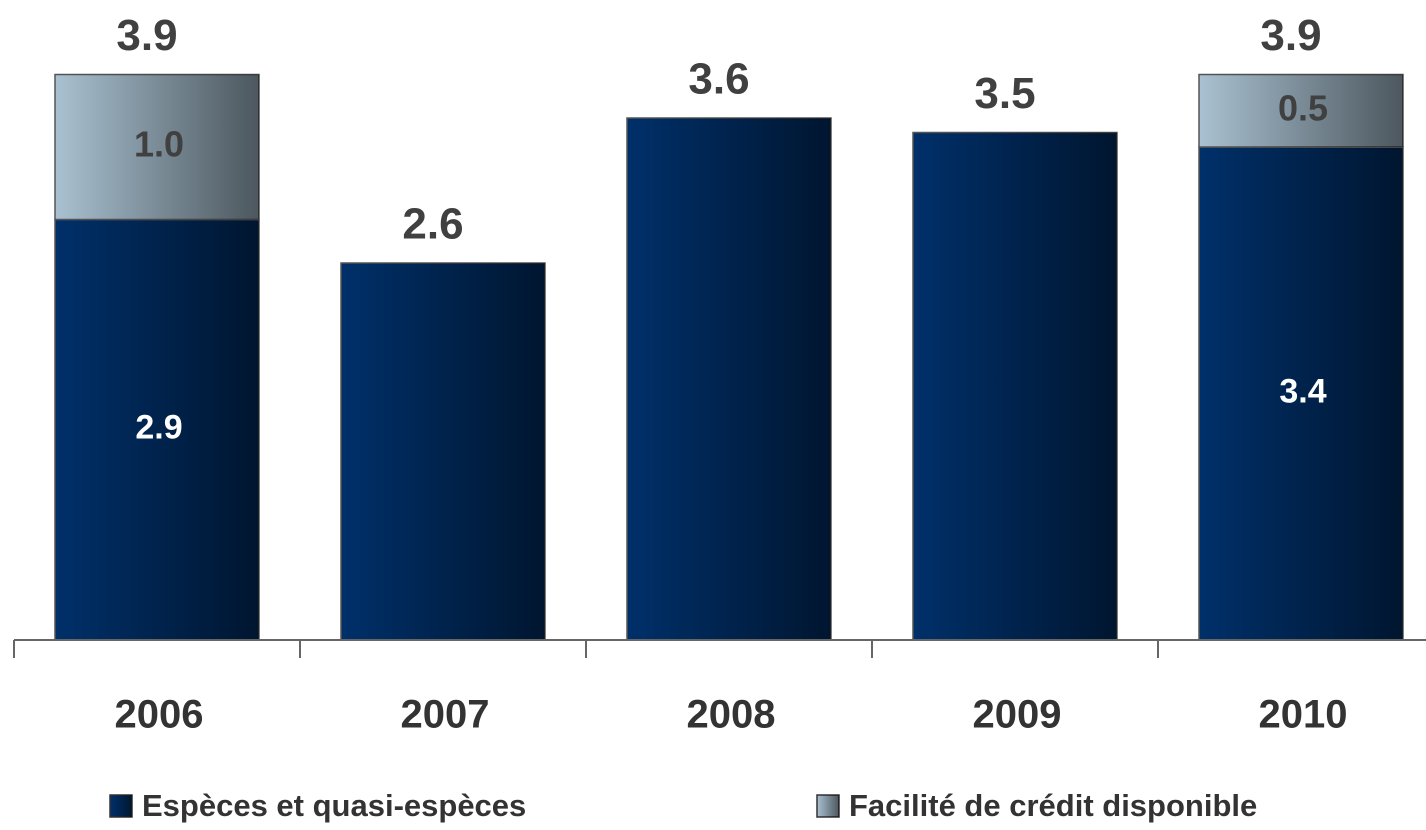 The height and width of the screenshot is (830, 1426). I want to click on legend-label: Espèces et quasi-espèces, so click(334, 805).